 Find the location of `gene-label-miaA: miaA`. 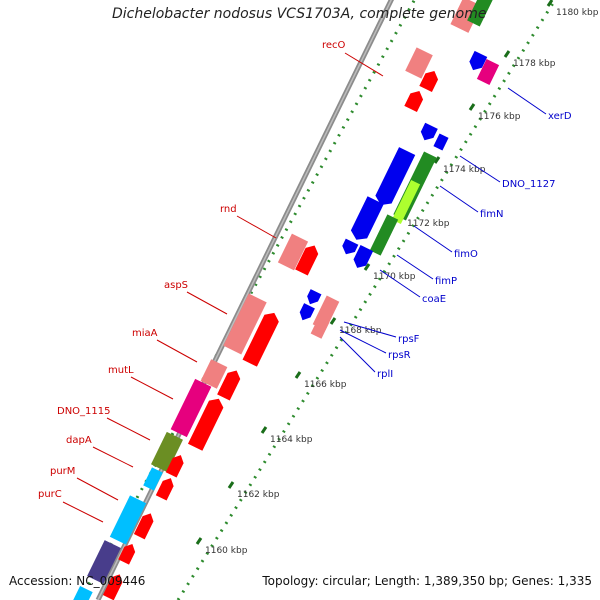

gene-label-miaA: miaA is located at coordinates (145, 333).